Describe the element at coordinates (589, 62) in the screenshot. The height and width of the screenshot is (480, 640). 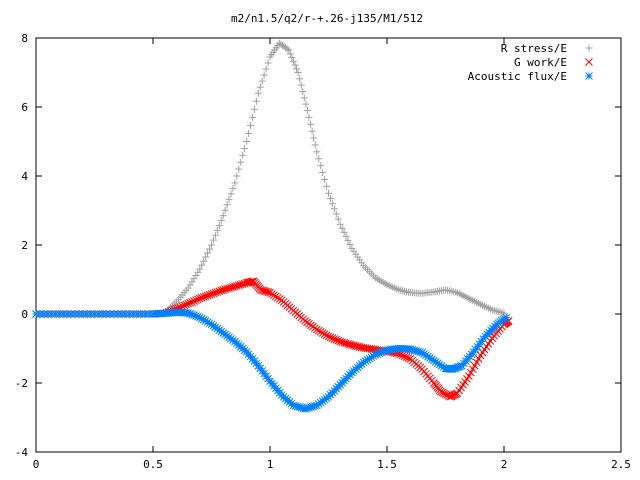
I see `legend-cross-icon` at that location.